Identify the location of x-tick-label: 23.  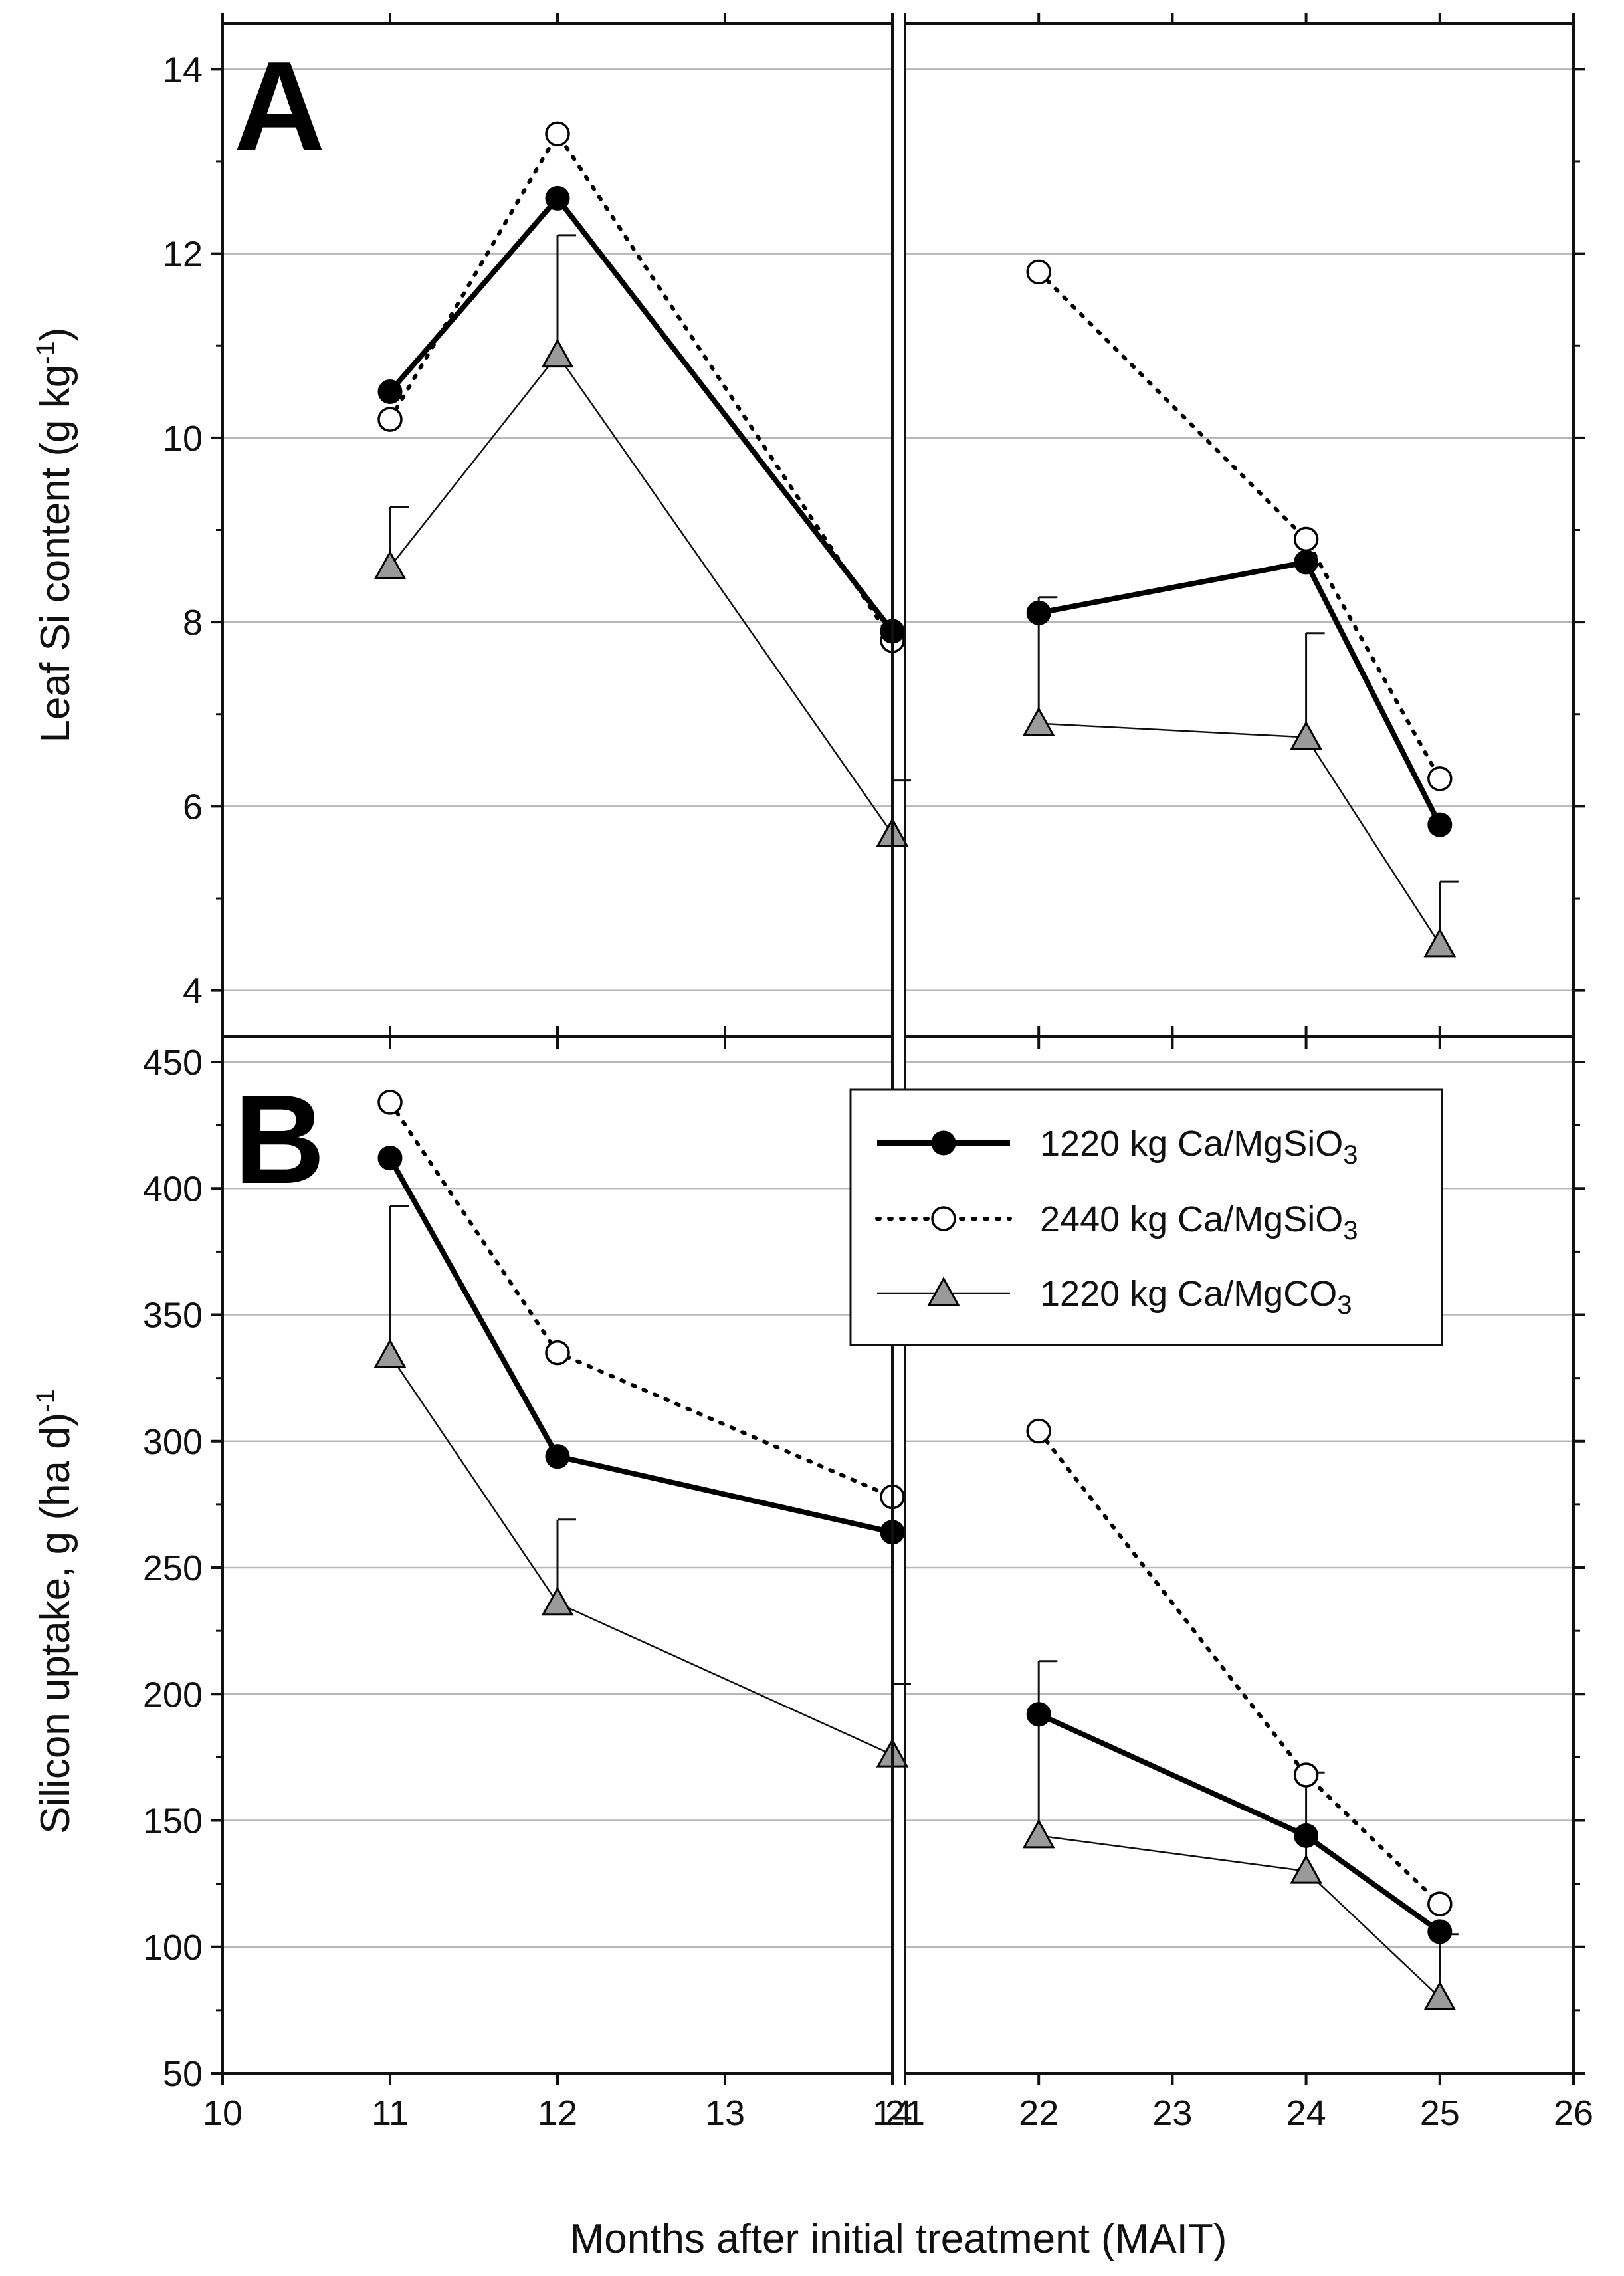
(1172, 2113).